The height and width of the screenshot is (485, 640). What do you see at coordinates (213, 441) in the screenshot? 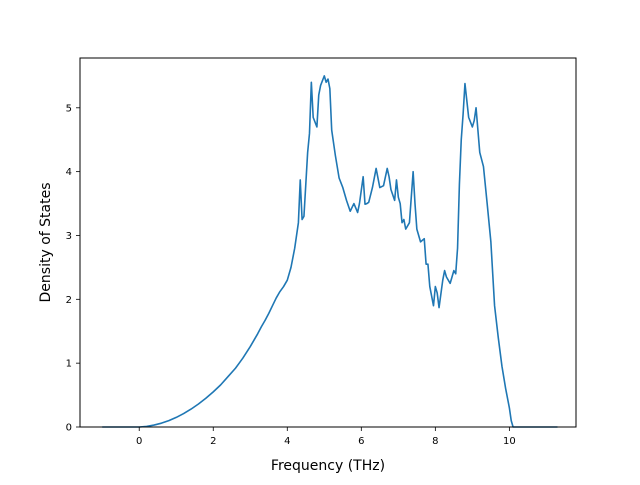
I see `x-tick-label: 2` at bounding box center [213, 441].